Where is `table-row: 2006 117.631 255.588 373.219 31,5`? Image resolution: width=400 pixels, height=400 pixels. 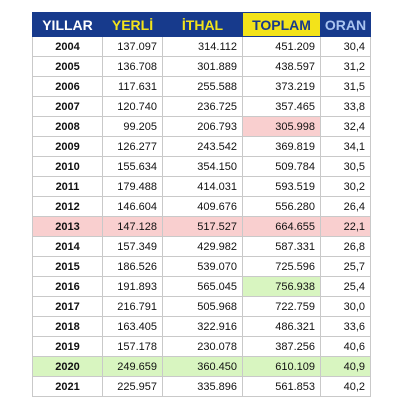 table-row: 2006 117.631 255.588 373.219 31,5 is located at coordinates (201, 86).